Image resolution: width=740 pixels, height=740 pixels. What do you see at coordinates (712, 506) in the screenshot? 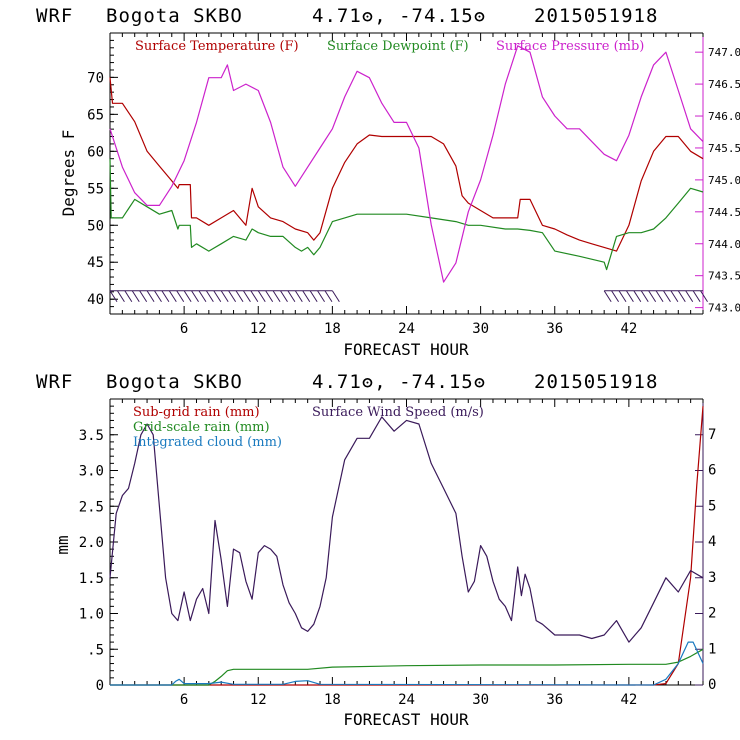
I see `right-tick-label: 5` at bounding box center [712, 506].